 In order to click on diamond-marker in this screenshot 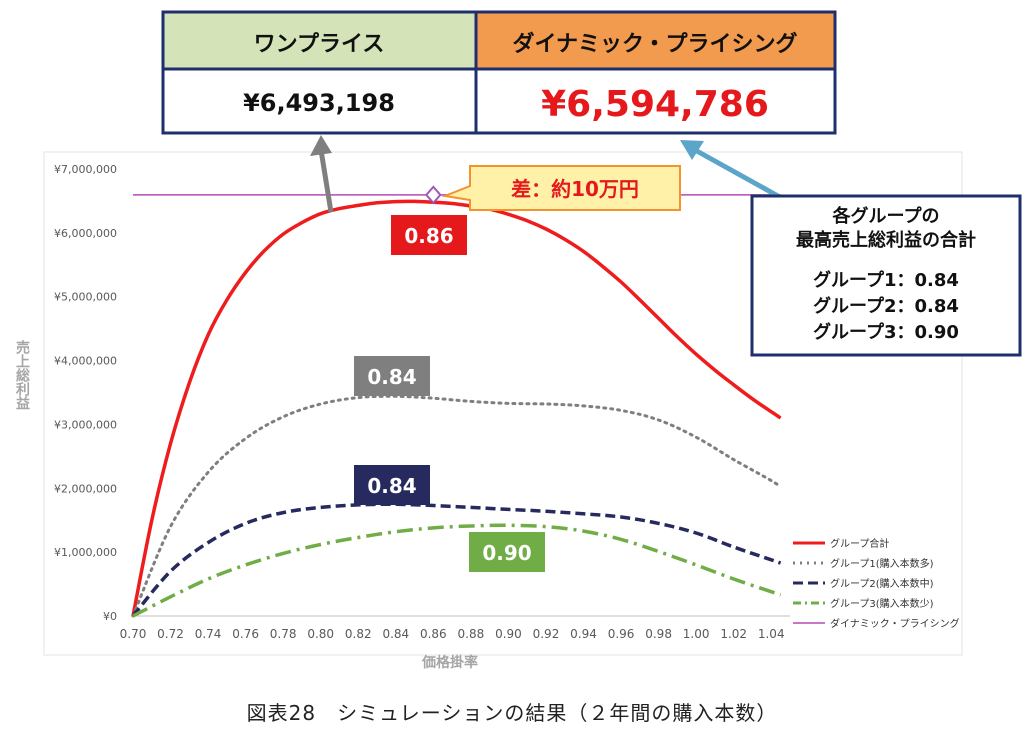, I will do `click(433, 195)`.